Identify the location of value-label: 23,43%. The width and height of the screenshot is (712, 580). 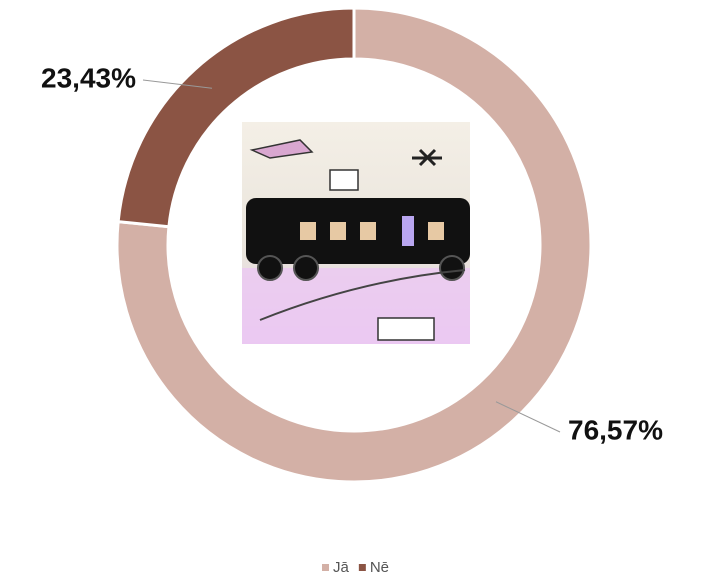
(88, 77).